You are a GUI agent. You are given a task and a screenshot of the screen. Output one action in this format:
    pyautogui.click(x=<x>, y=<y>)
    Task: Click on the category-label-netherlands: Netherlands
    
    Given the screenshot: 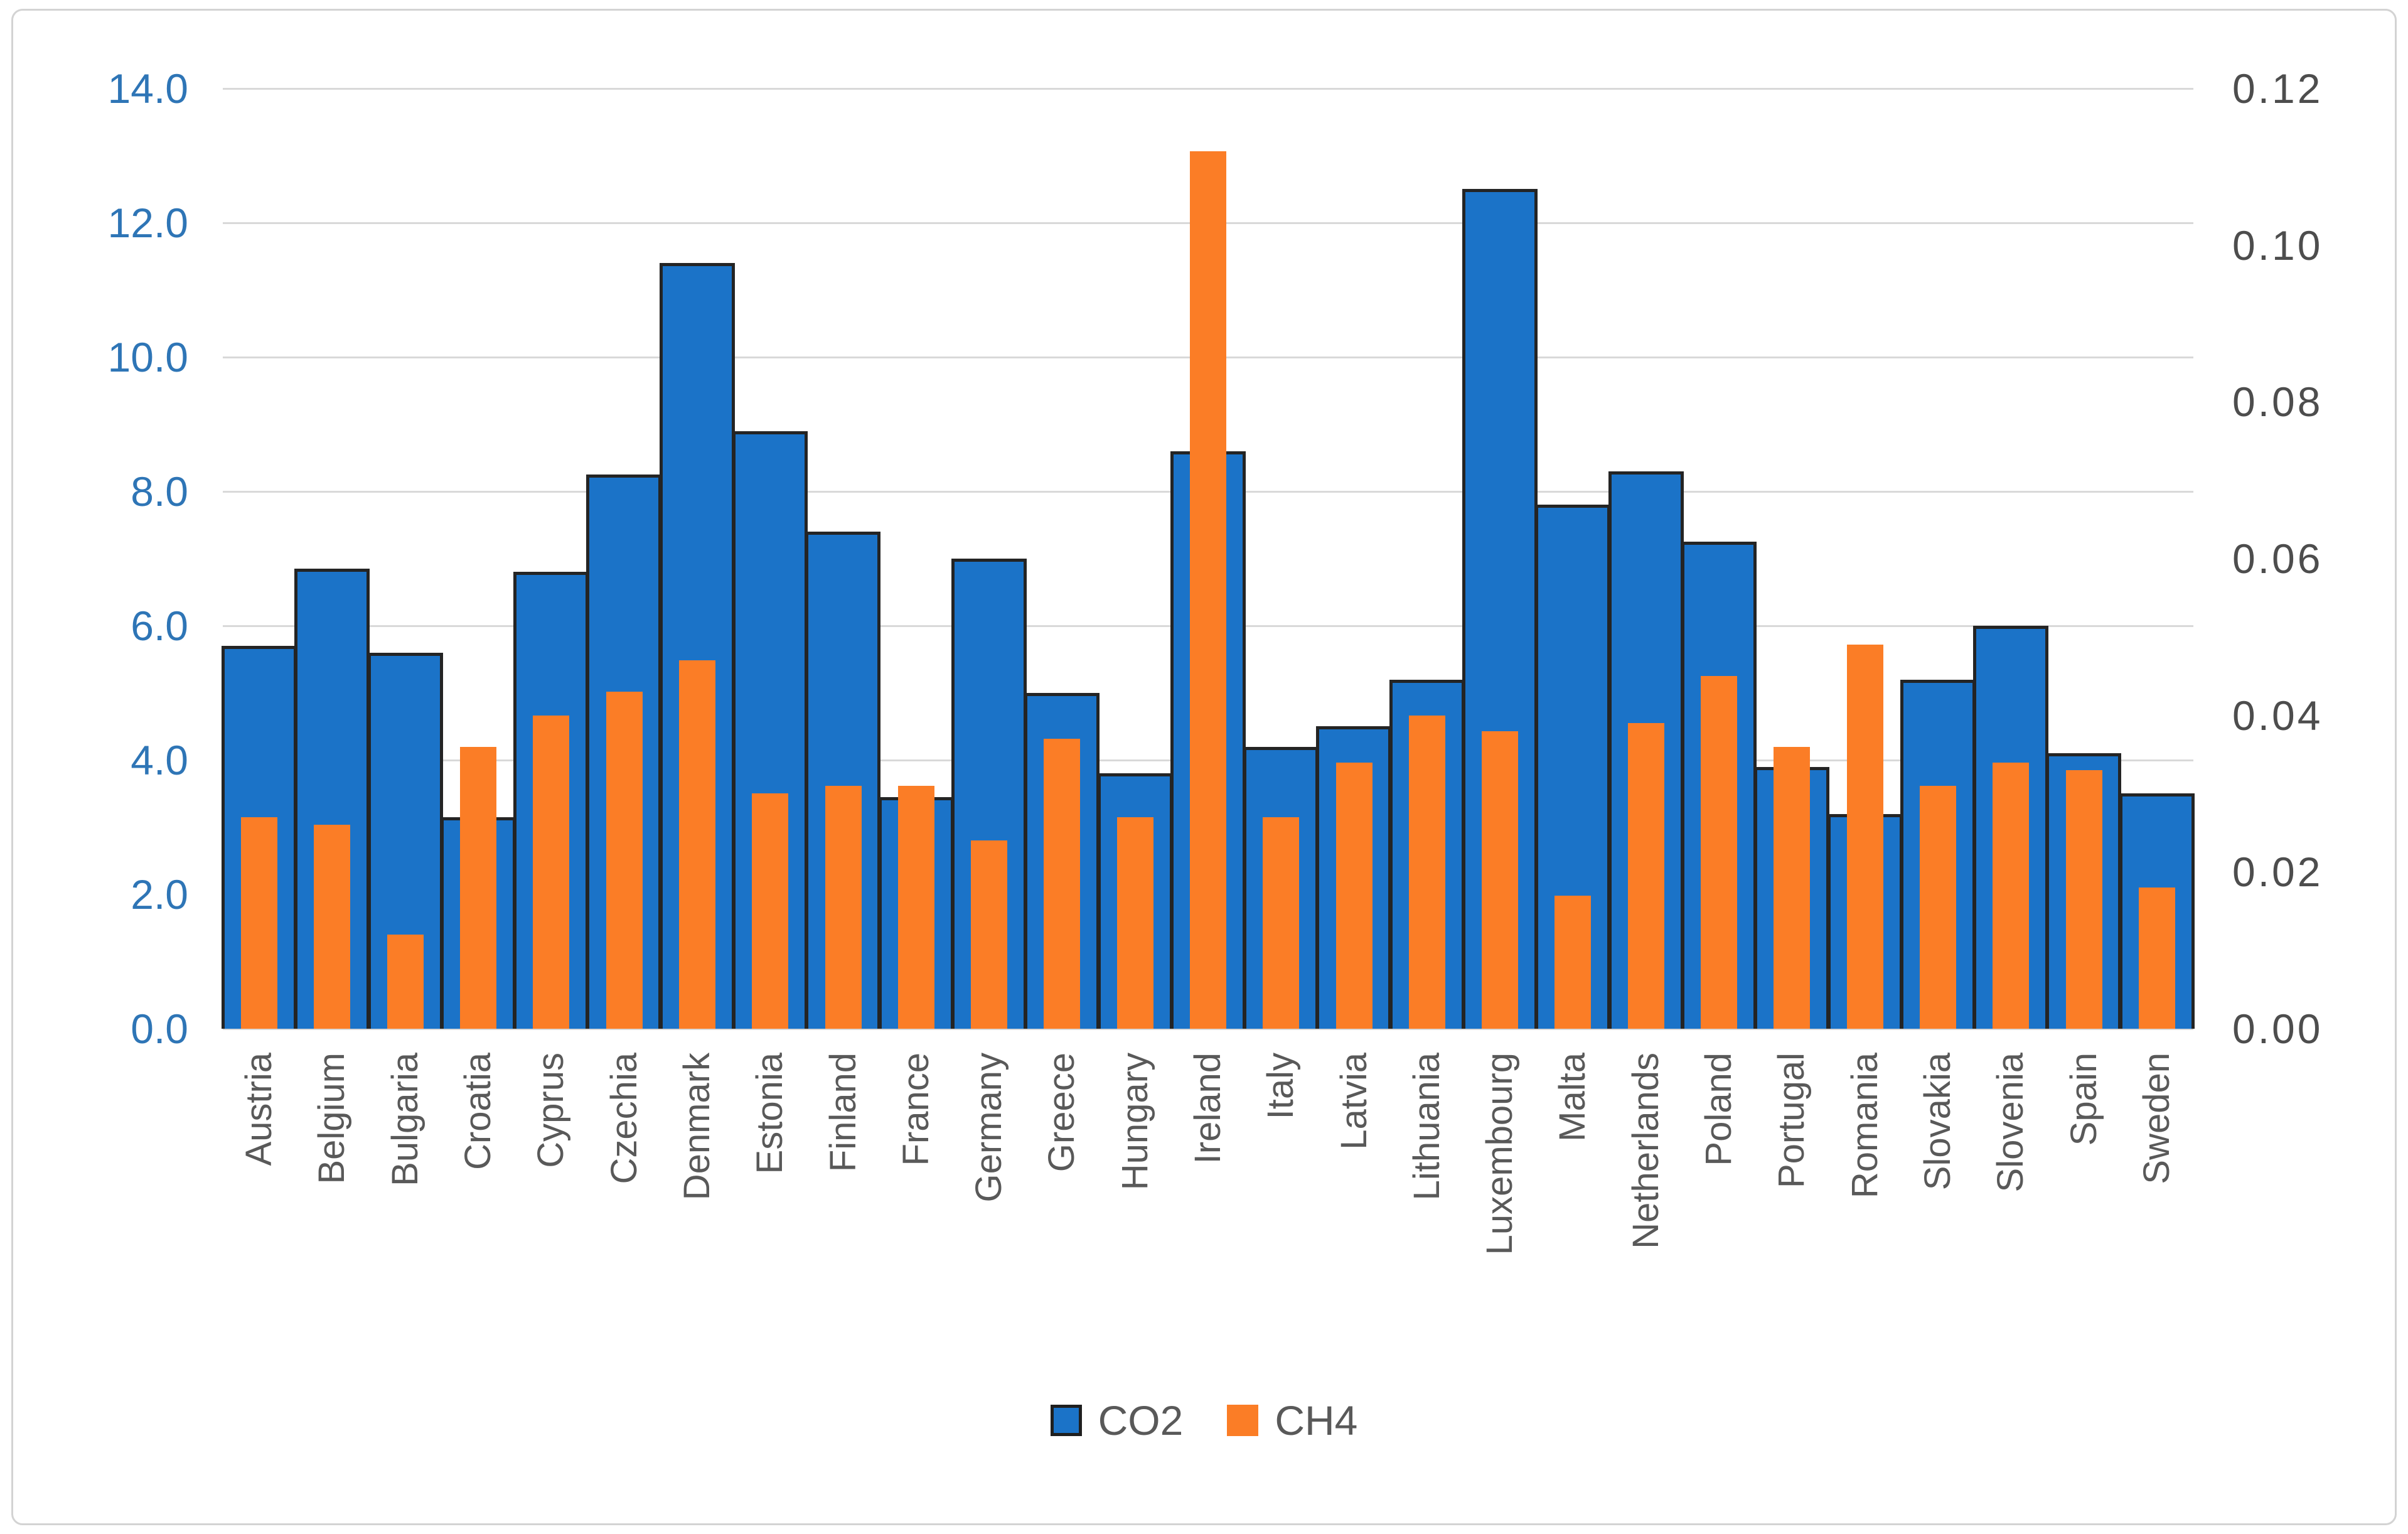 What is the action you would take?
    pyautogui.click(x=1645, y=1151)
    